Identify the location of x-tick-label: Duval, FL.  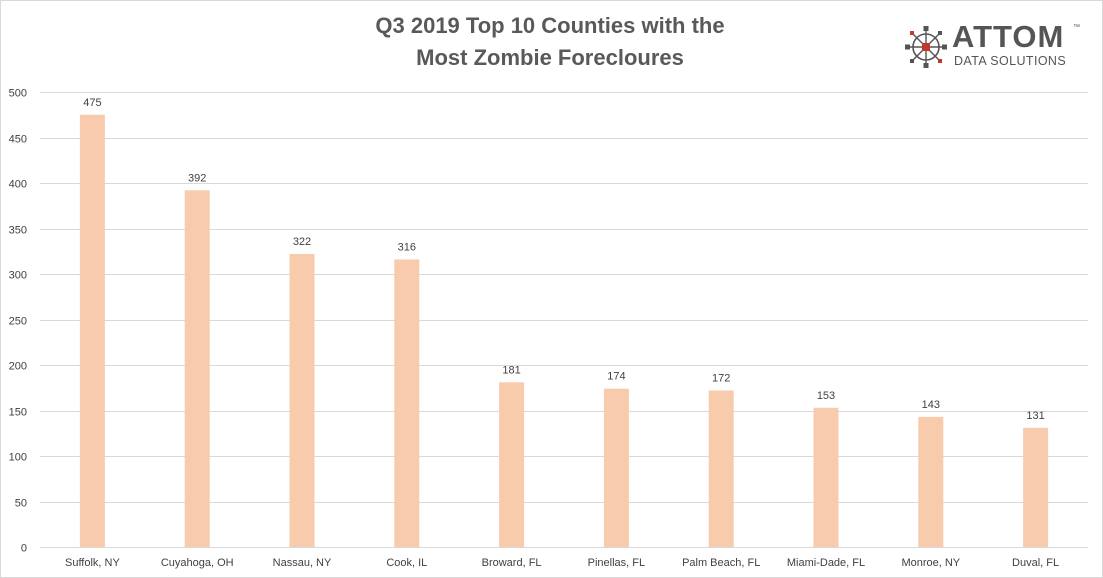
(1035, 563).